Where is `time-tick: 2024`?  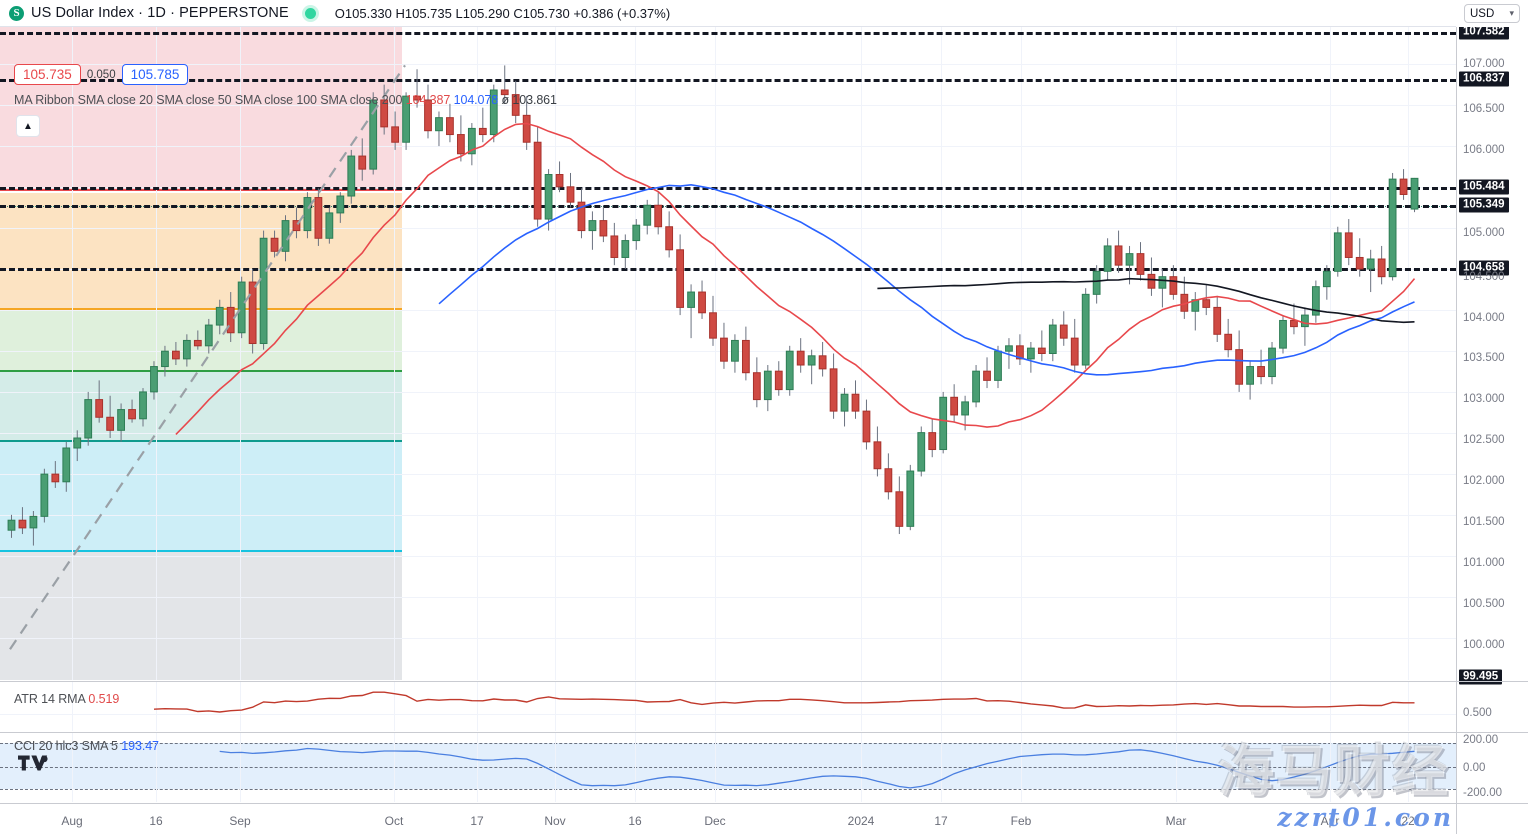 time-tick: 2024 is located at coordinates (861, 821).